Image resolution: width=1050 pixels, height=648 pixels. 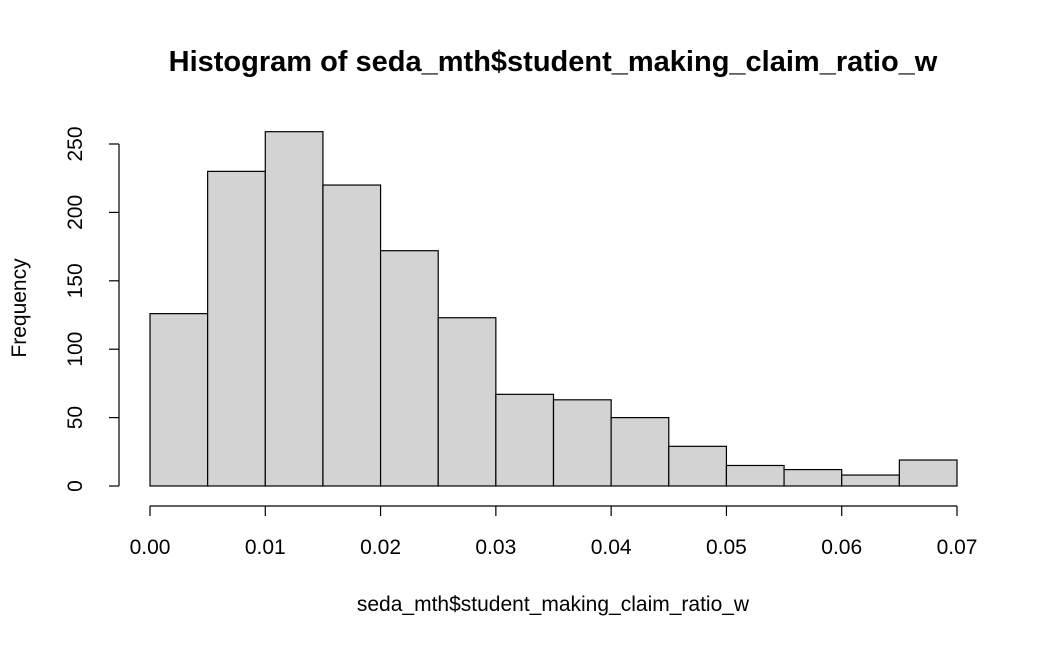 I want to click on x-tick-label: 0.04, so click(x=611, y=547).